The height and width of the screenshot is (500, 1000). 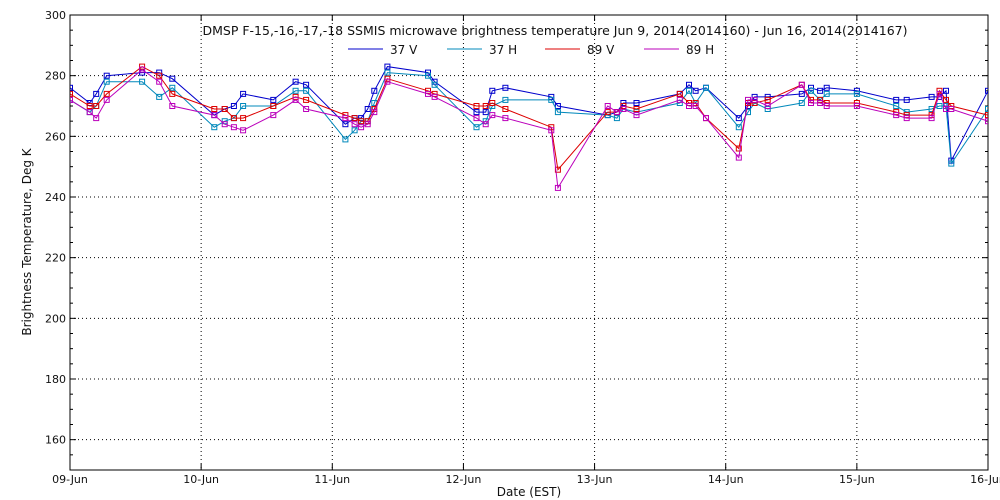 What do you see at coordinates (55, 318) in the screenshot?
I see `y-tick-label: 200` at bounding box center [55, 318].